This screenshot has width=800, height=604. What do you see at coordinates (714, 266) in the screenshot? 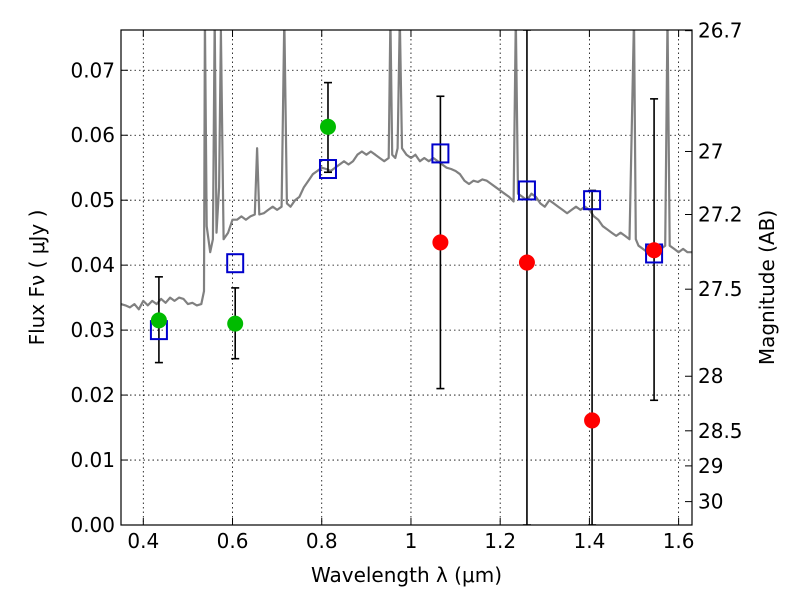
I see `right-axis-ticks: 26.7 27 27.2 27.5 28 28.5 29 30` at bounding box center [714, 266].